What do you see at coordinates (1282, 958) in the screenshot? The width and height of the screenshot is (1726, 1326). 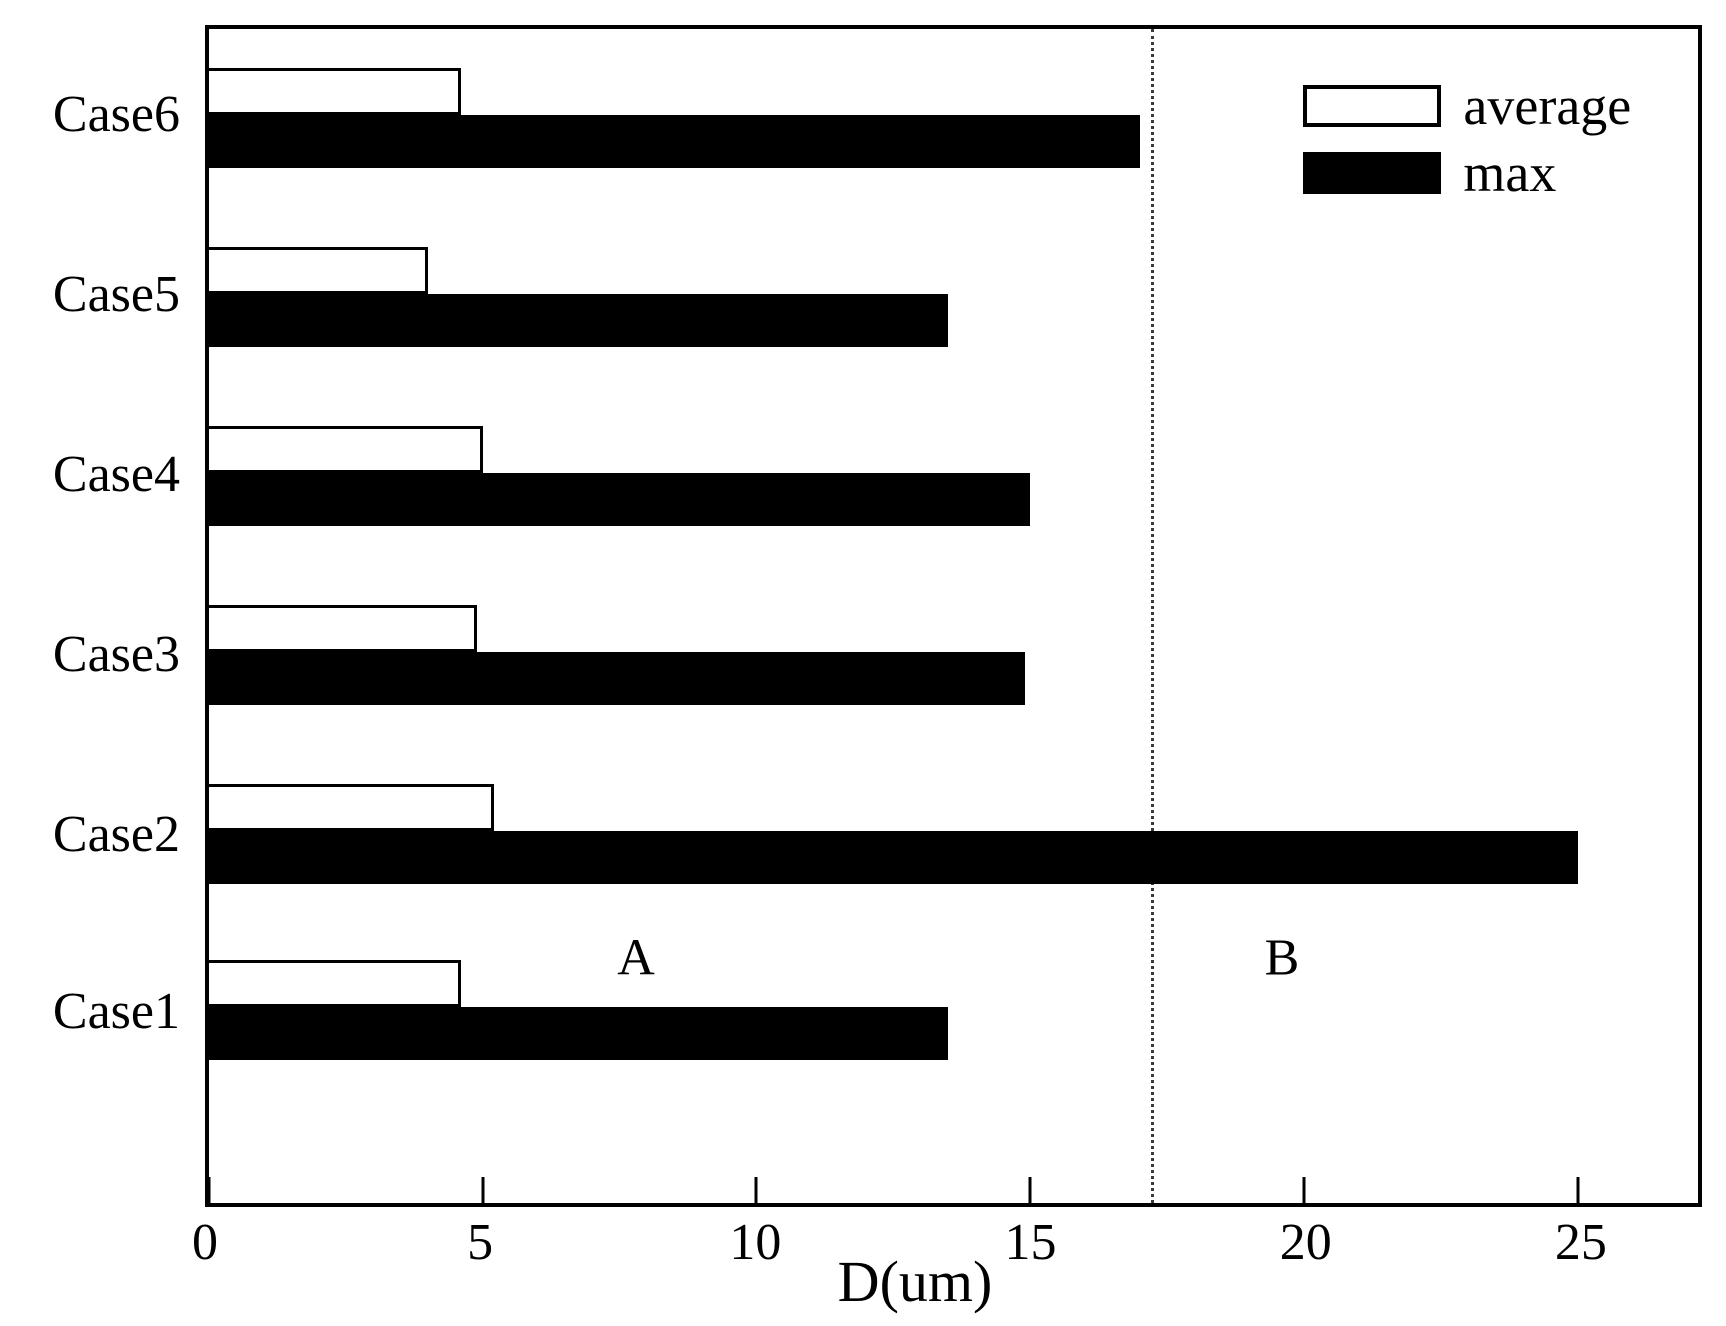 I see `region-label-b: B` at bounding box center [1282, 958].